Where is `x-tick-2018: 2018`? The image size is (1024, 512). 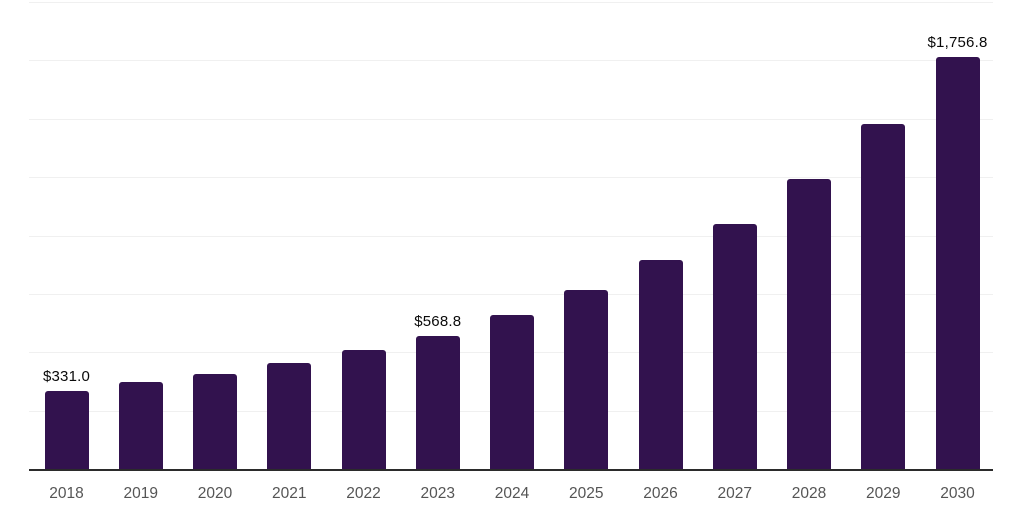
x-tick-2018: 2018 is located at coordinates (66, 493).